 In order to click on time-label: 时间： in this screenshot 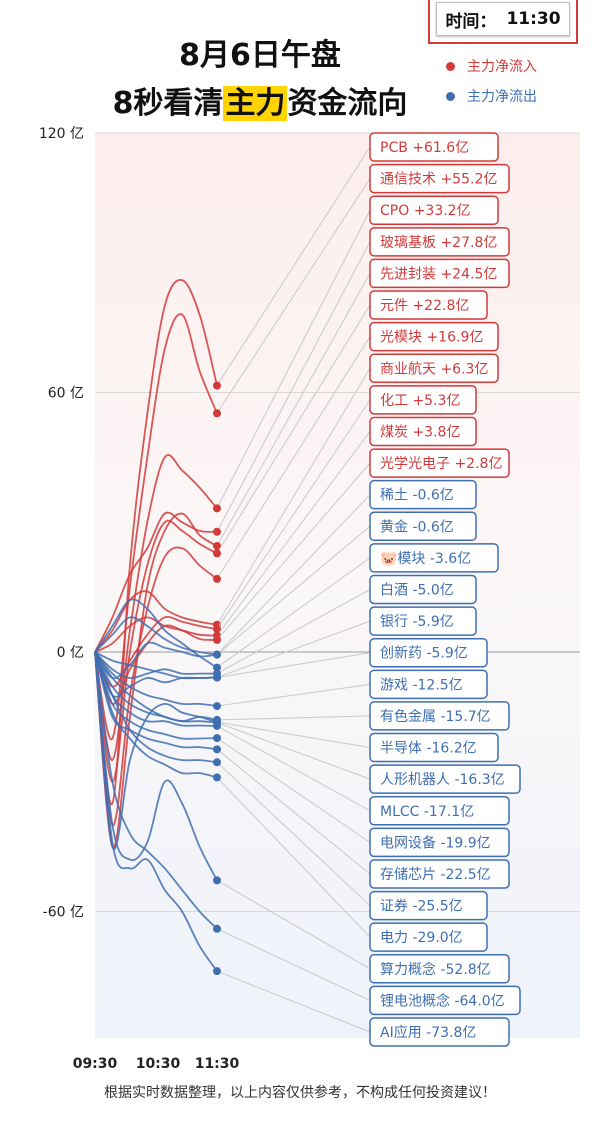, I will do `click(471, 21)`.